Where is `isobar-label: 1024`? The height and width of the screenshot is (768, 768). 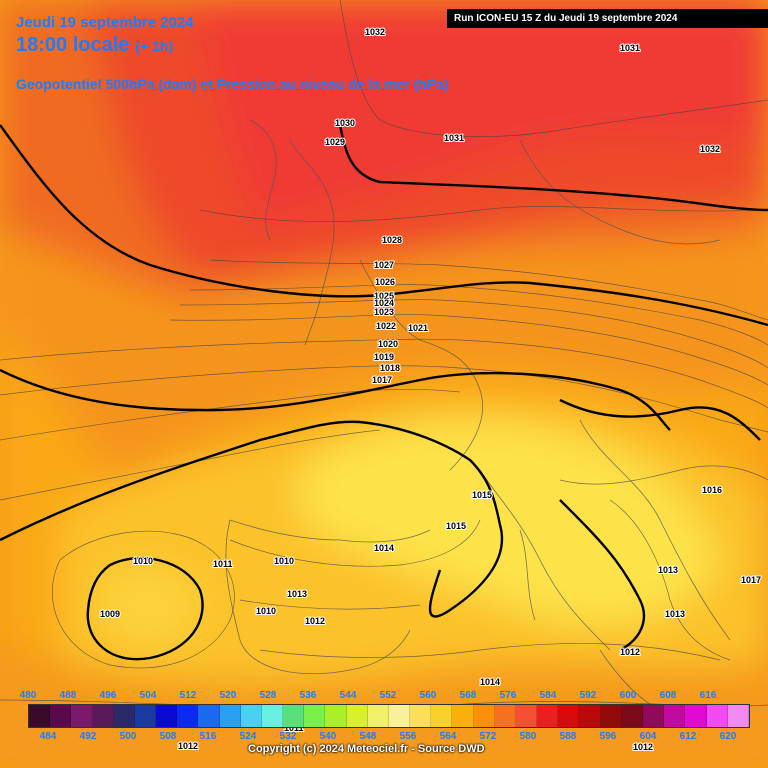 isobar-label: 1024 is located at coordinates (384, 303).